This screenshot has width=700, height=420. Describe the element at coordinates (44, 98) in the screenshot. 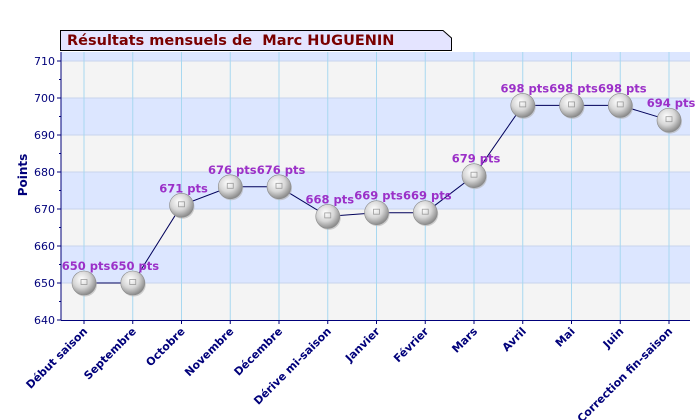

I see `y-tick-label: 700` at that location.